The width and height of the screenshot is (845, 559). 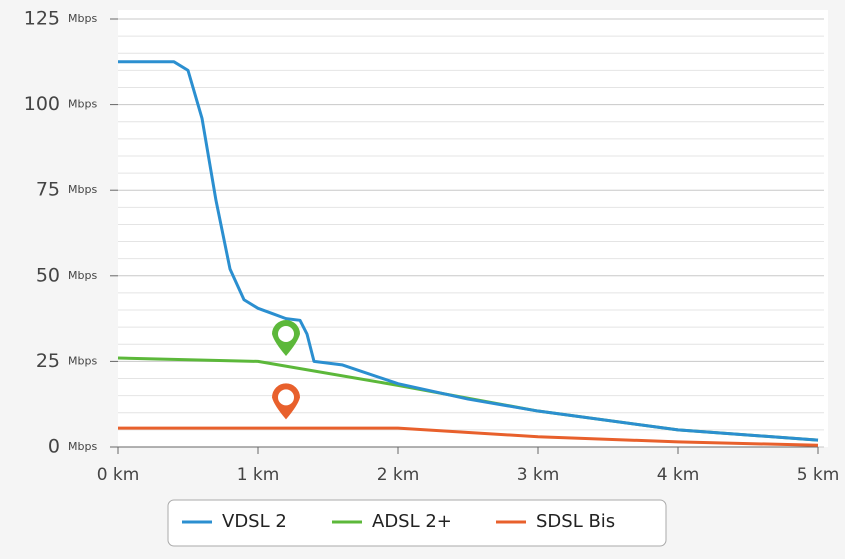 I want to click on y-tick-label: 75, so click(x=48, y=190).